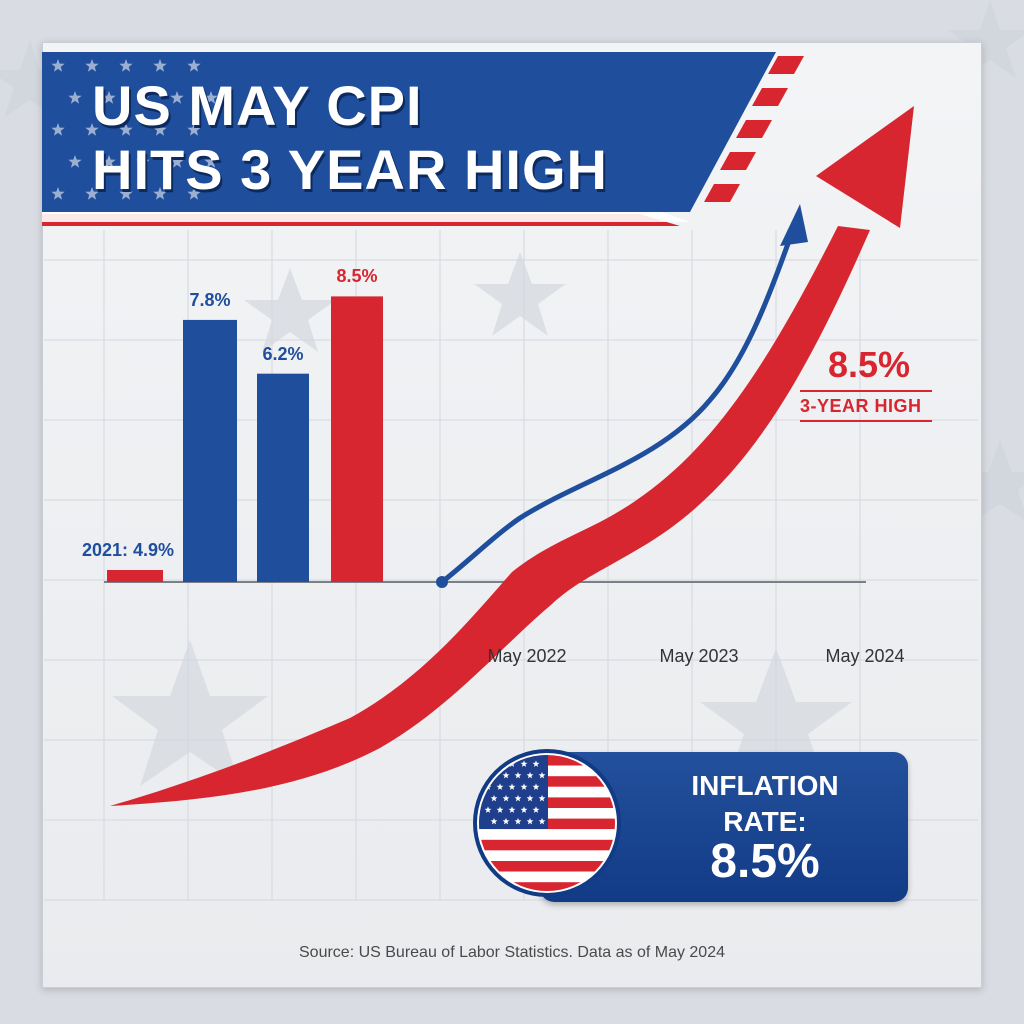  I want to click on title-line-2: HITS 3 YEAR HIGH, so click(350, 169).